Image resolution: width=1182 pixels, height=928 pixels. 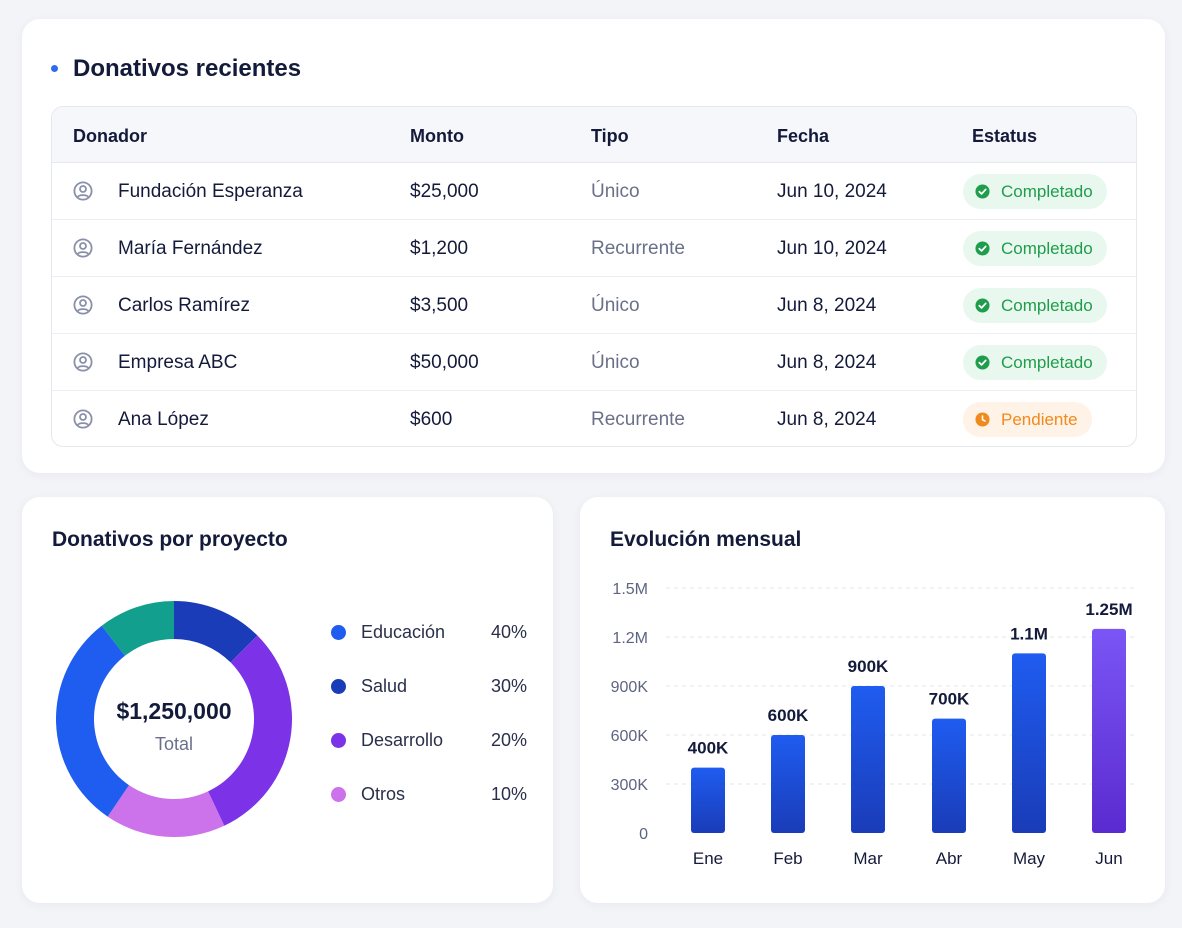 What do you see at coordinates (630, 638) in the screenshot?
I see `y-tick-label: 1.2M` at bounding box center [630, 638].